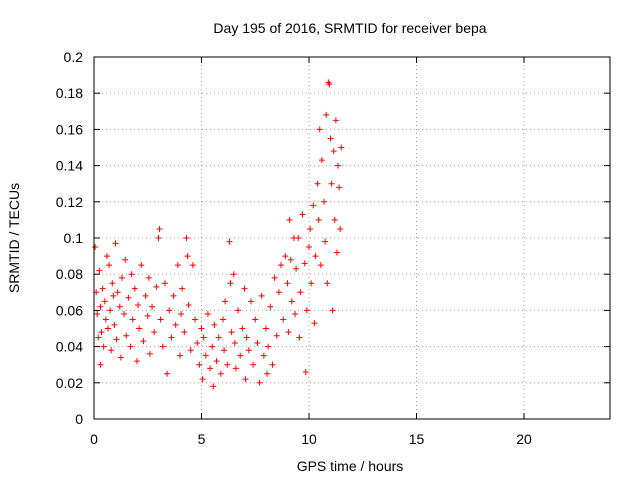 Image resolution: width=640 pixels, height=480 pixels. Describe the element at coordinates (309, 439) in the screenshot. I see `x-tick-label: 10` at that location.